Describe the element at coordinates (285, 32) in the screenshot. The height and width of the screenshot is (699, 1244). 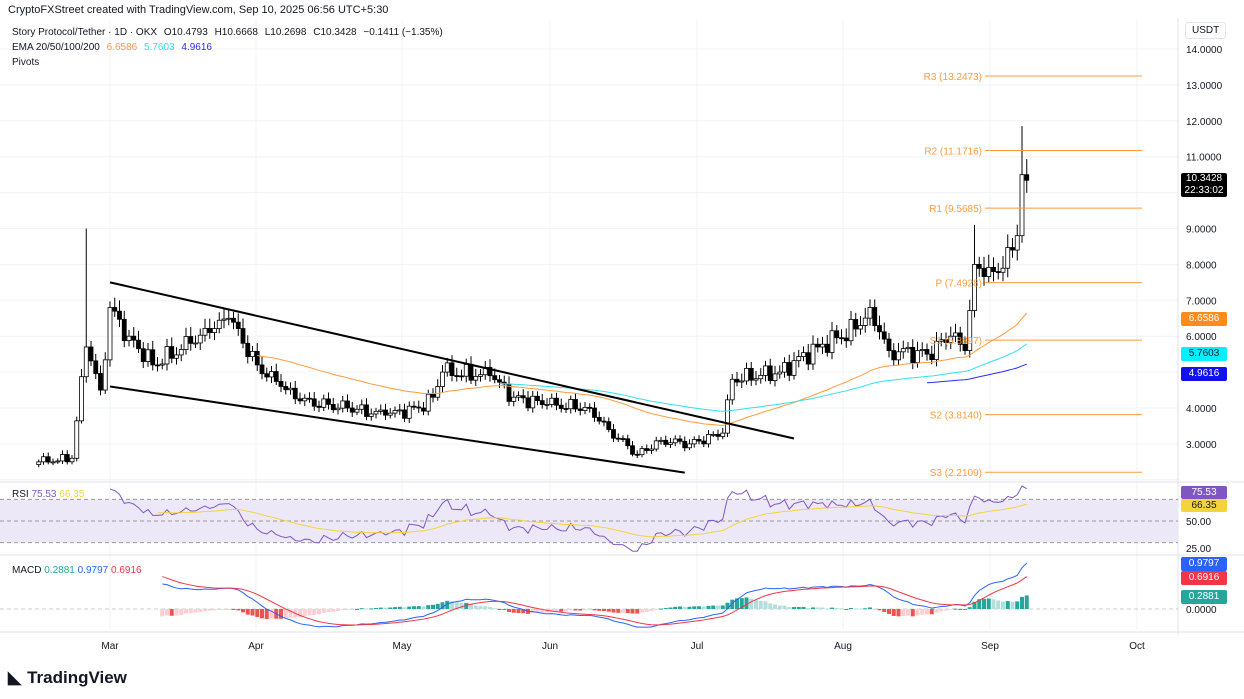
I see `low-value: L10.2698` at that location.